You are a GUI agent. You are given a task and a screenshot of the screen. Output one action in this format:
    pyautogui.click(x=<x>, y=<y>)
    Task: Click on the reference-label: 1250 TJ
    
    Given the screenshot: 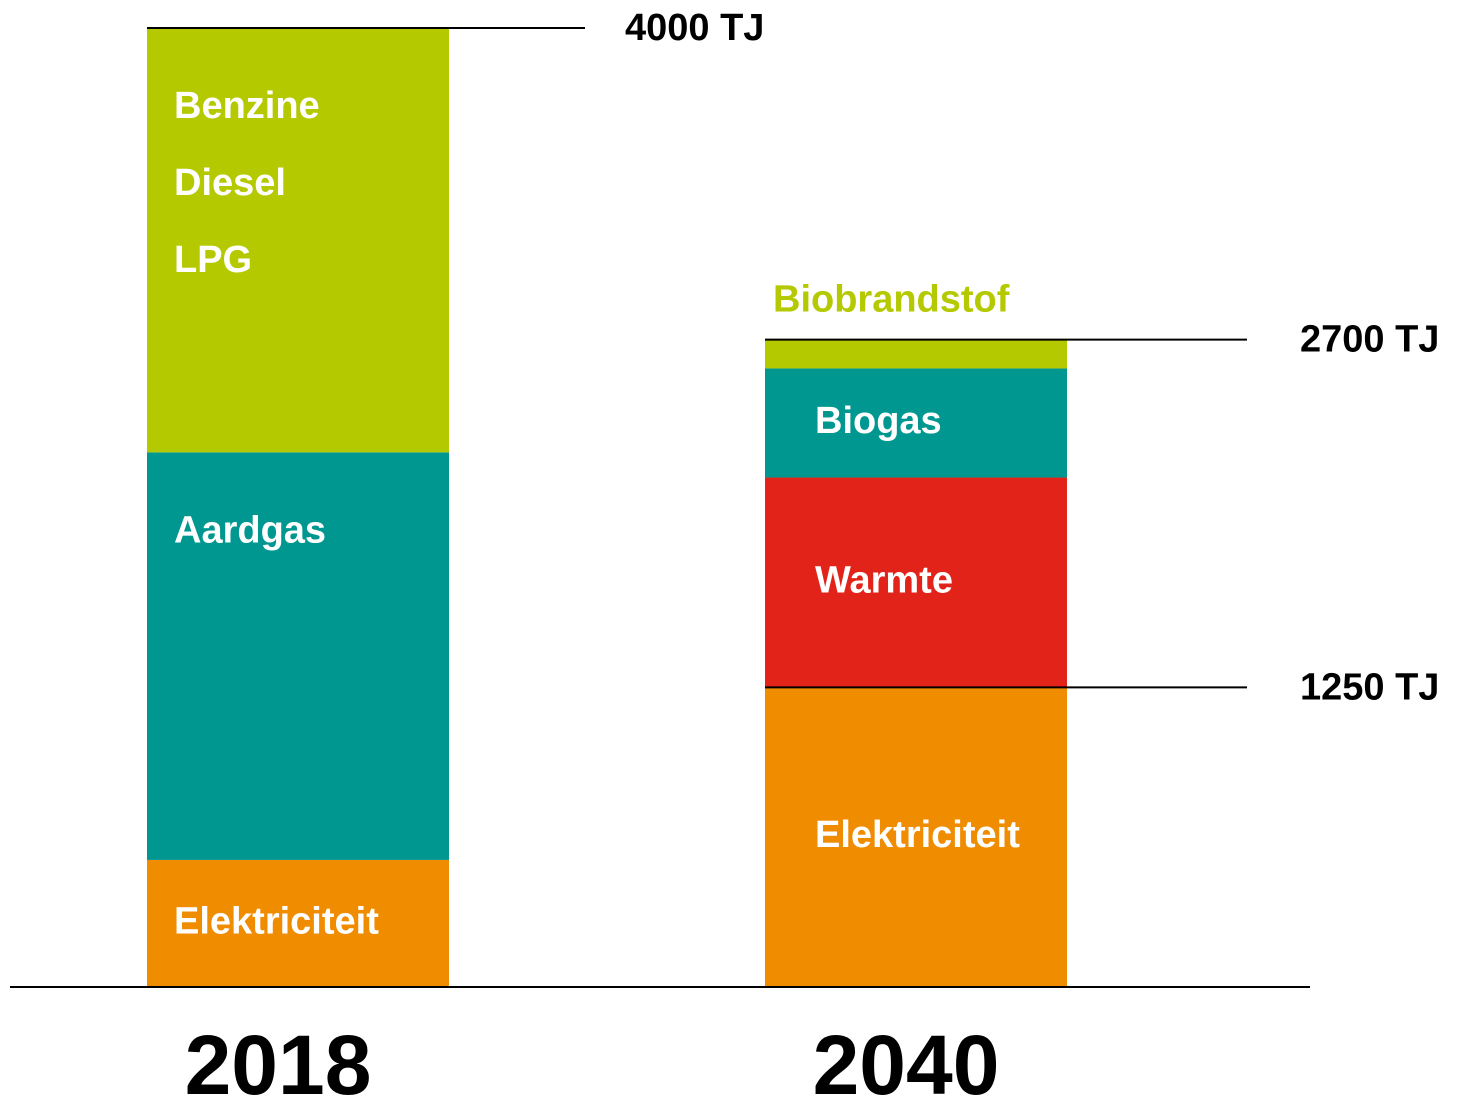 What is the action you would take?
    pyautogui.click(x=1369, y=687)
    